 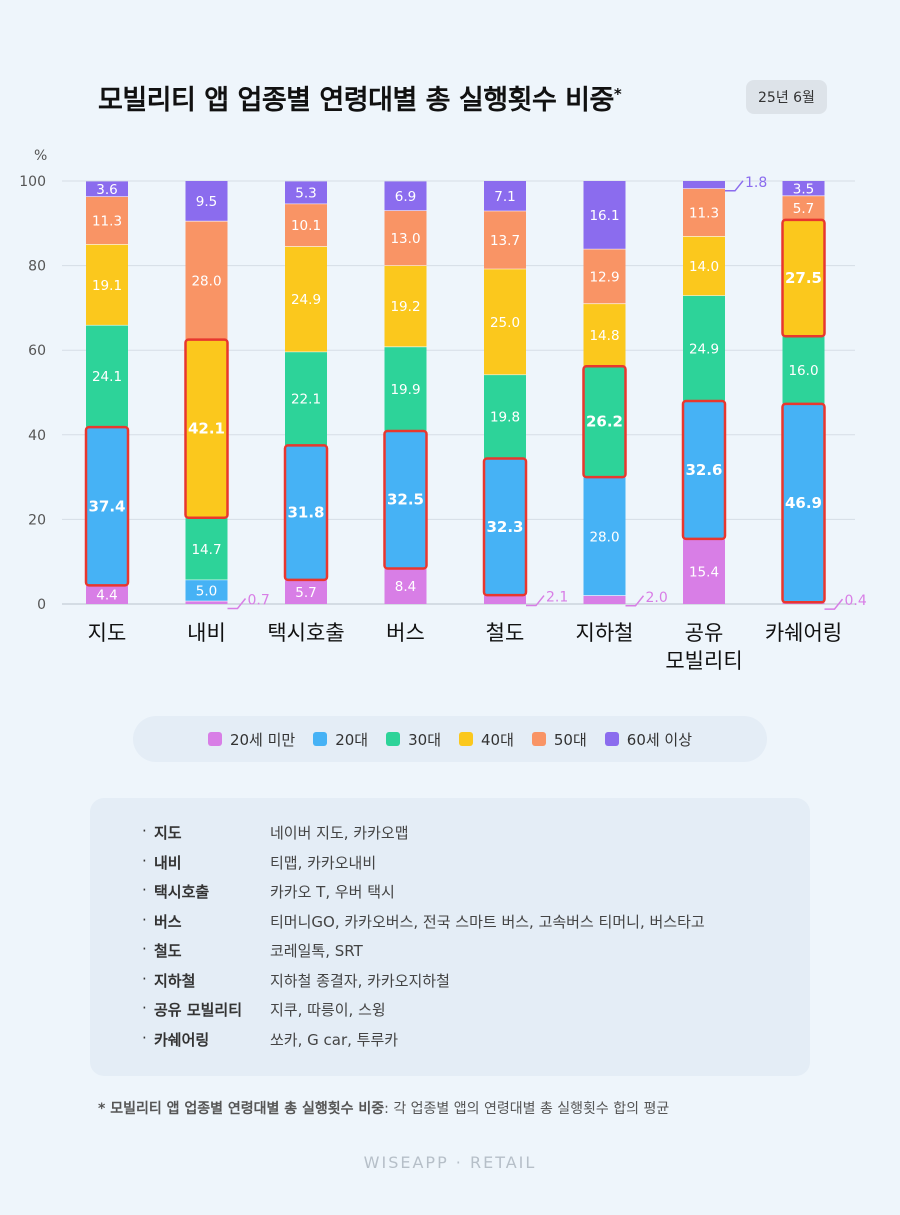 I want to click on data-label: 37.4, so click(x=106, y=506).